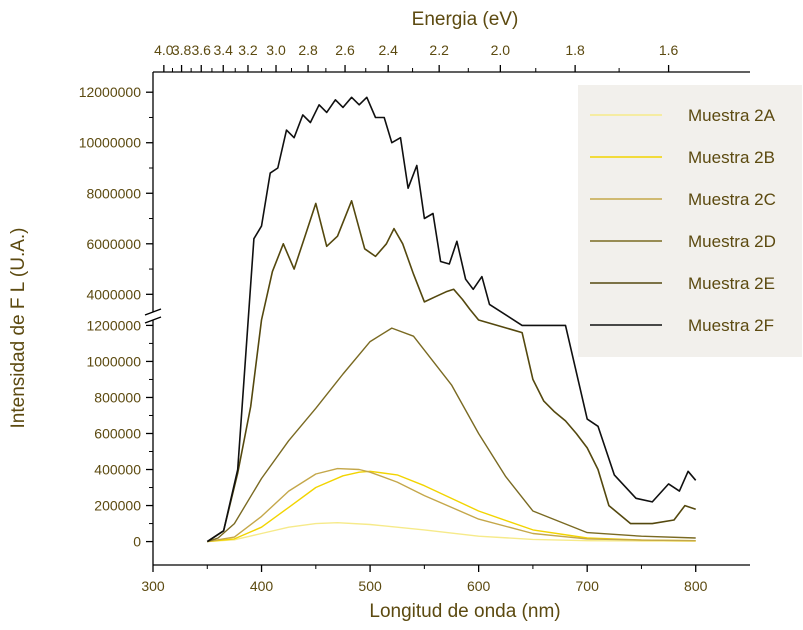 Image resolution: width=803 pixels, height=630 pixels. What do you see at coordinates (276, 50) in the screenshot?
I see `top-tick-label: 3.0` at bounding box center [276, 50].